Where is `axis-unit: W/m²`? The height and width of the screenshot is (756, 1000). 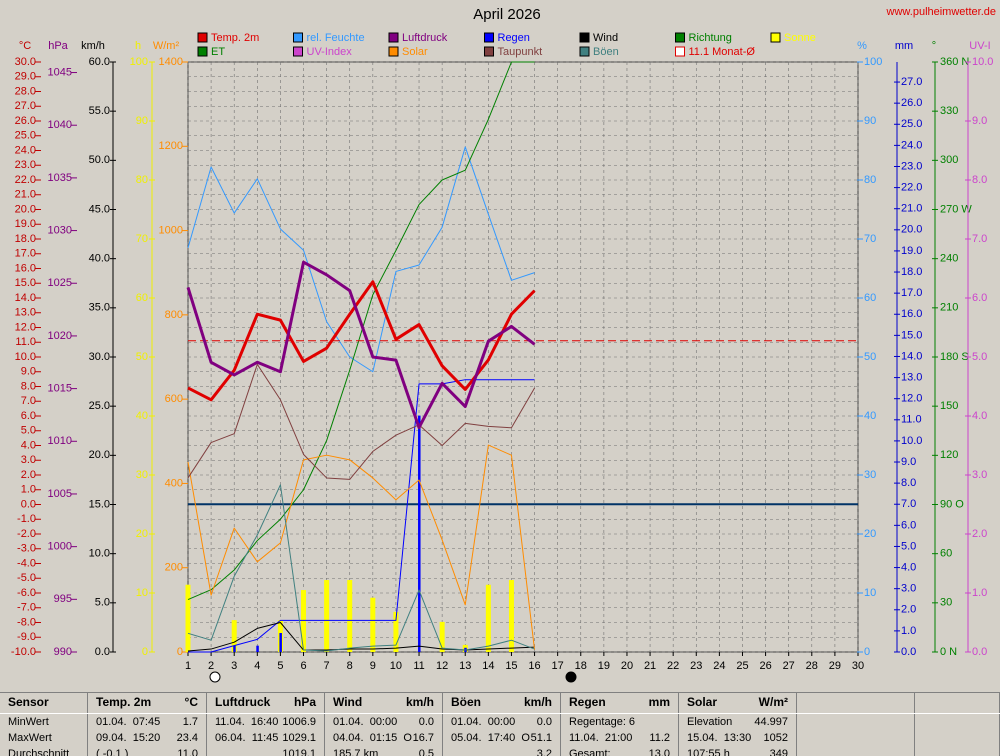 axis-unit: W/m² is located at coordinates (166, 46).